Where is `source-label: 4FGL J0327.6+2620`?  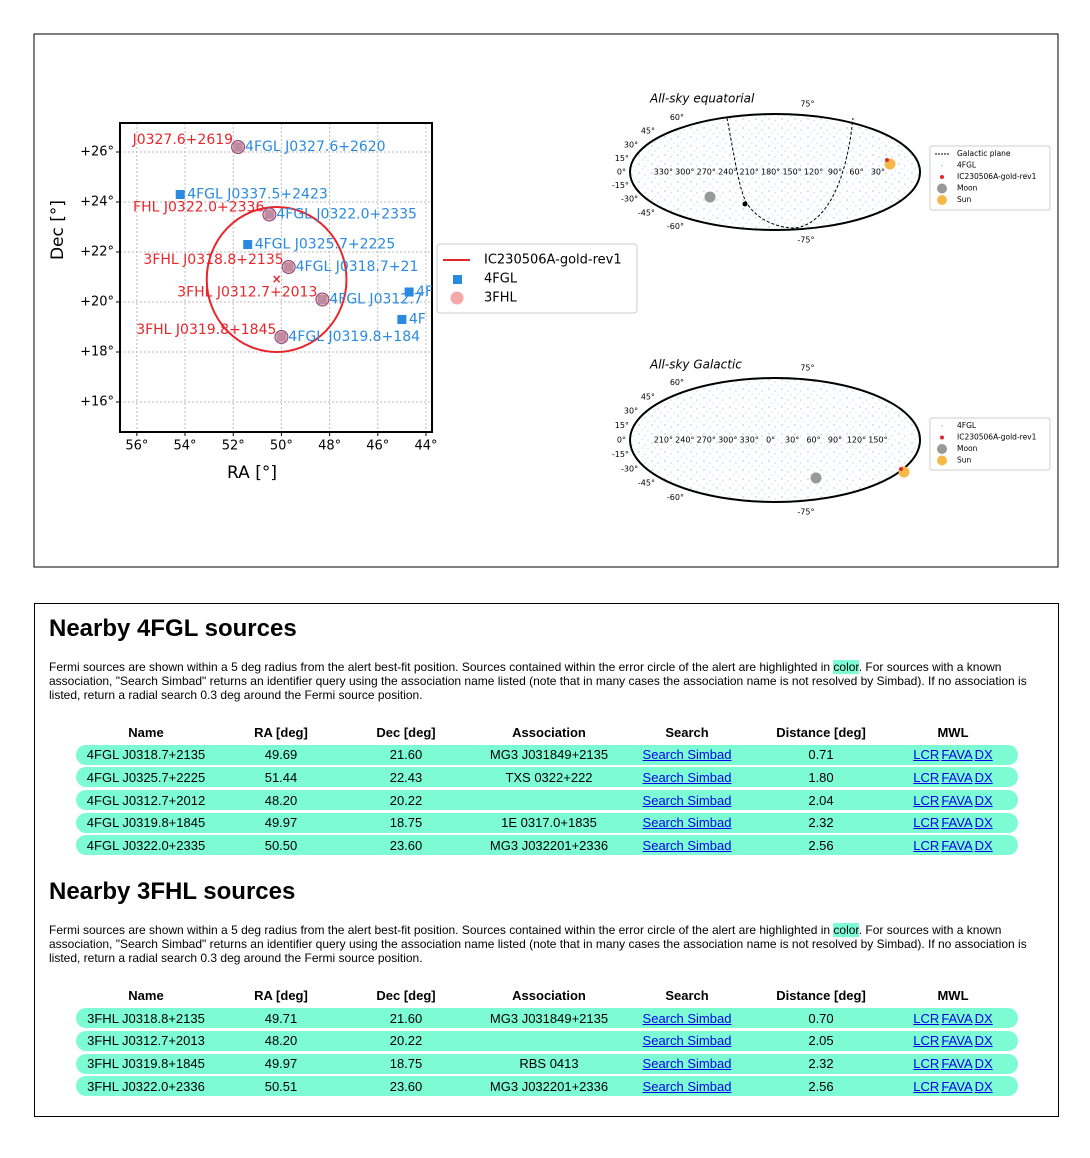 source-label: 4FGL J0327.6+2620 is located at coordinates (315, 147).